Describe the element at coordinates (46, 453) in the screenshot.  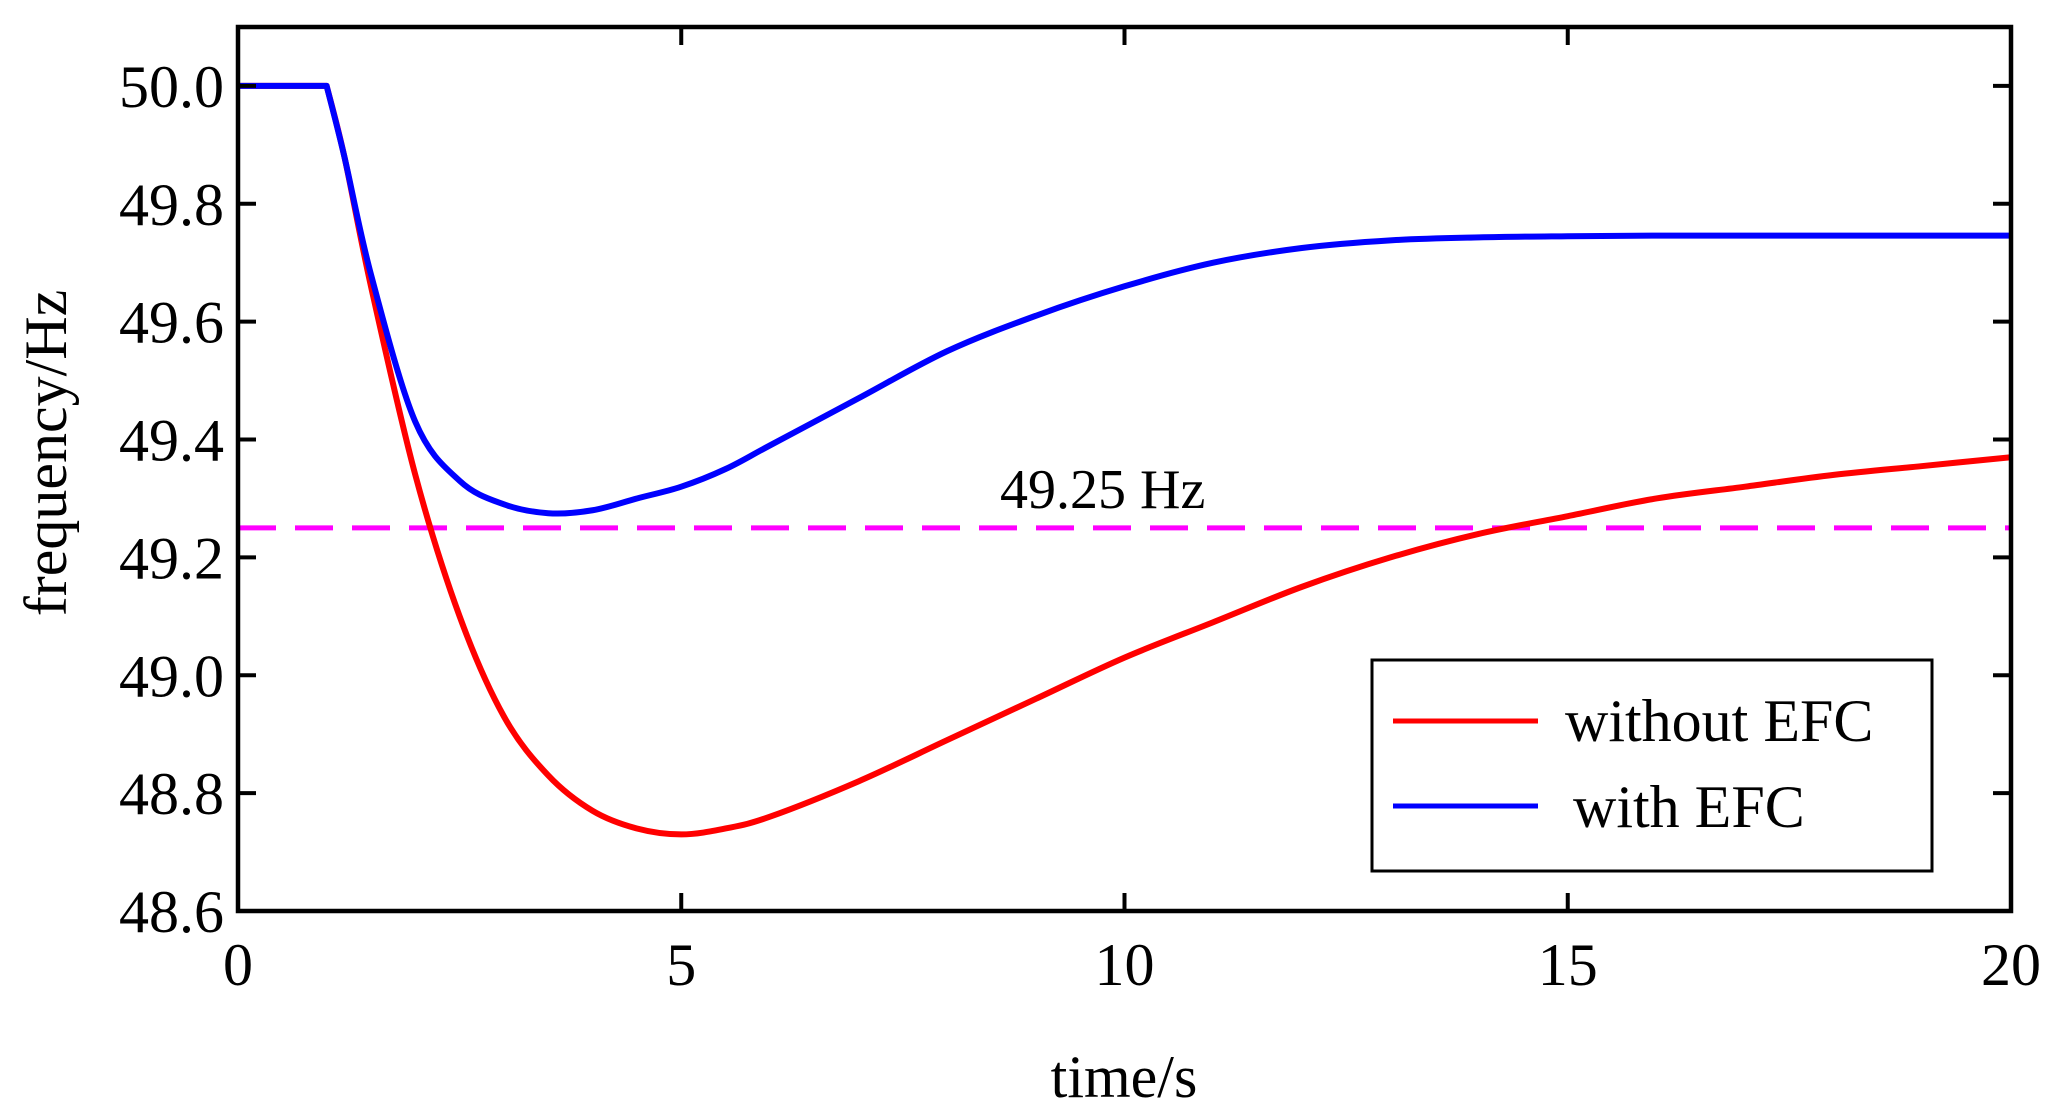
I see `y-axis-label: frequency/Hz` at that location.